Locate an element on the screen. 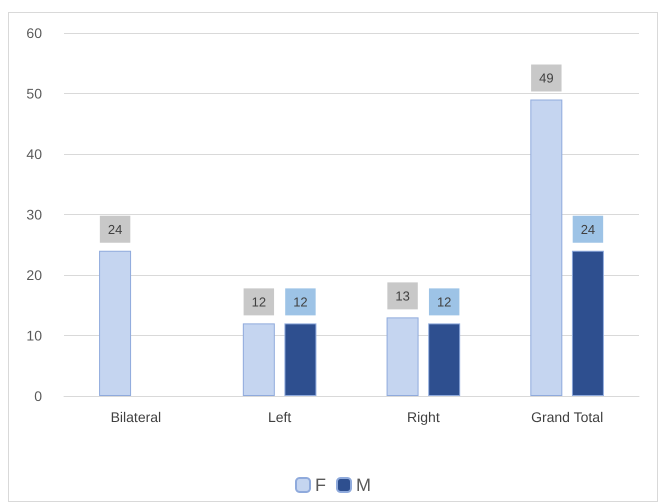 The width and height of the screenshot is (661, 504). x-tick-label: Grand Total is located at coordinates (567, 417).